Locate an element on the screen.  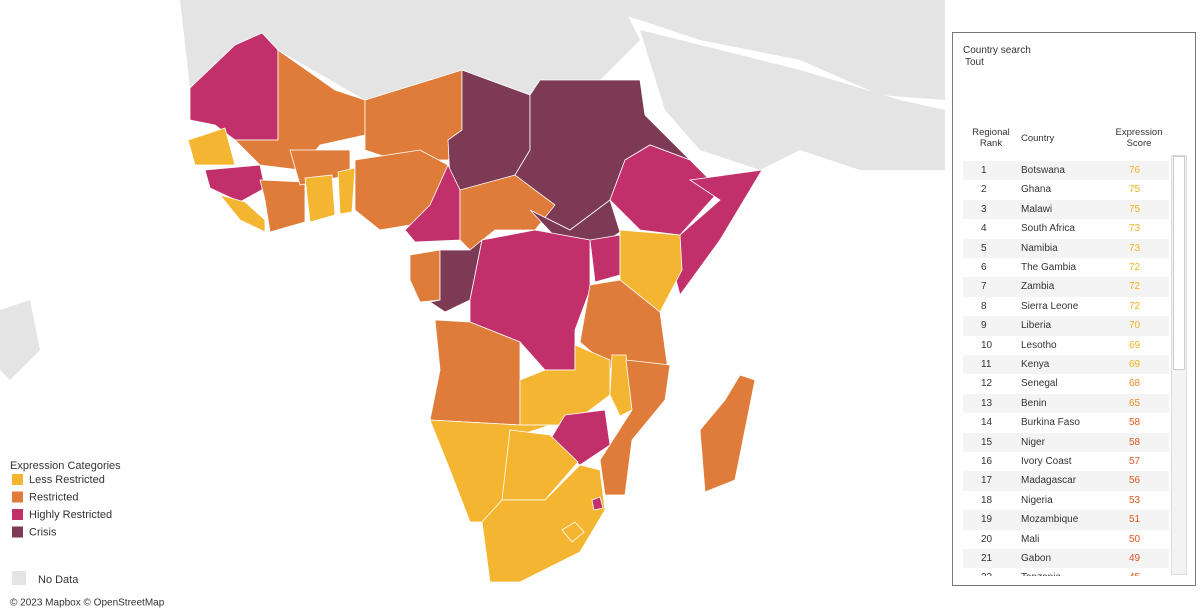
table-row: 15 Niger 58 is located at coordinates (1066, 442).